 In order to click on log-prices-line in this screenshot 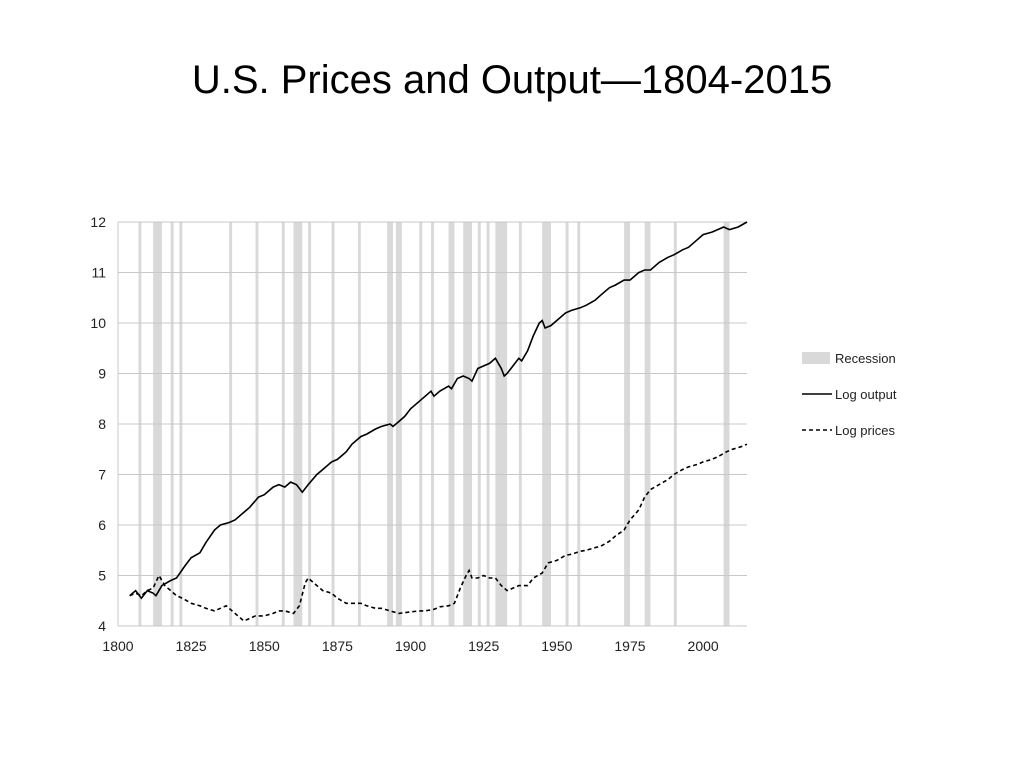, I will do `click(438, 532)`.